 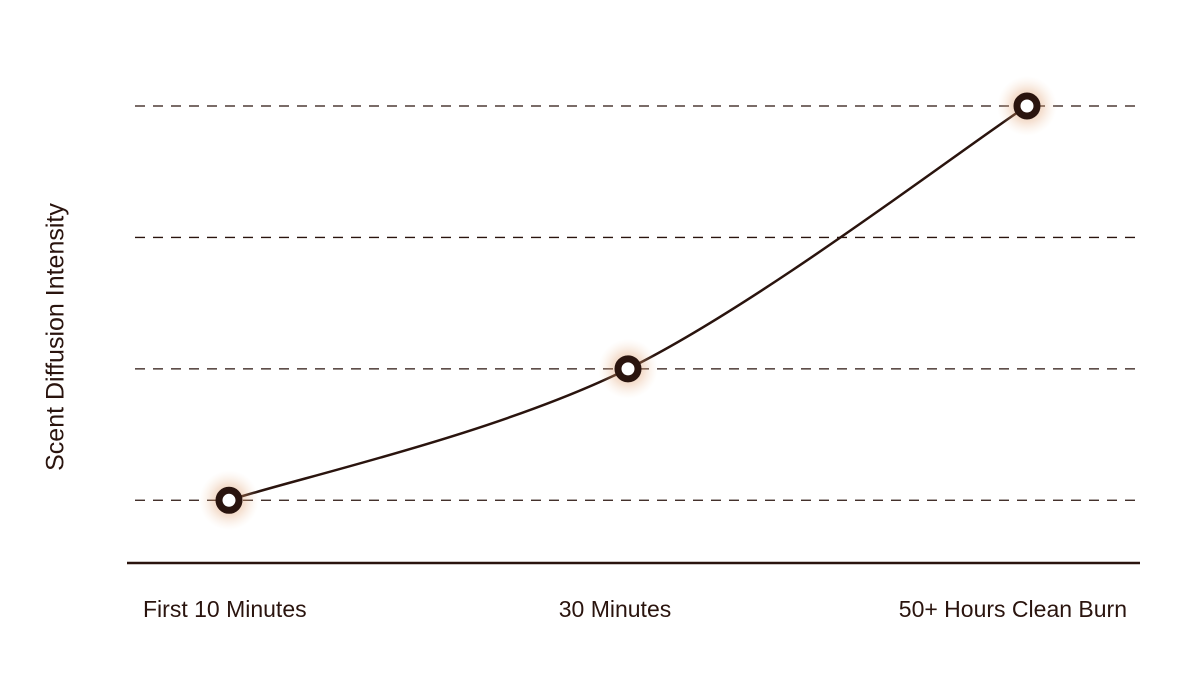 I want to click on y-axis-title: Scent Diffusion Intensity, so click(x=56, y=337).